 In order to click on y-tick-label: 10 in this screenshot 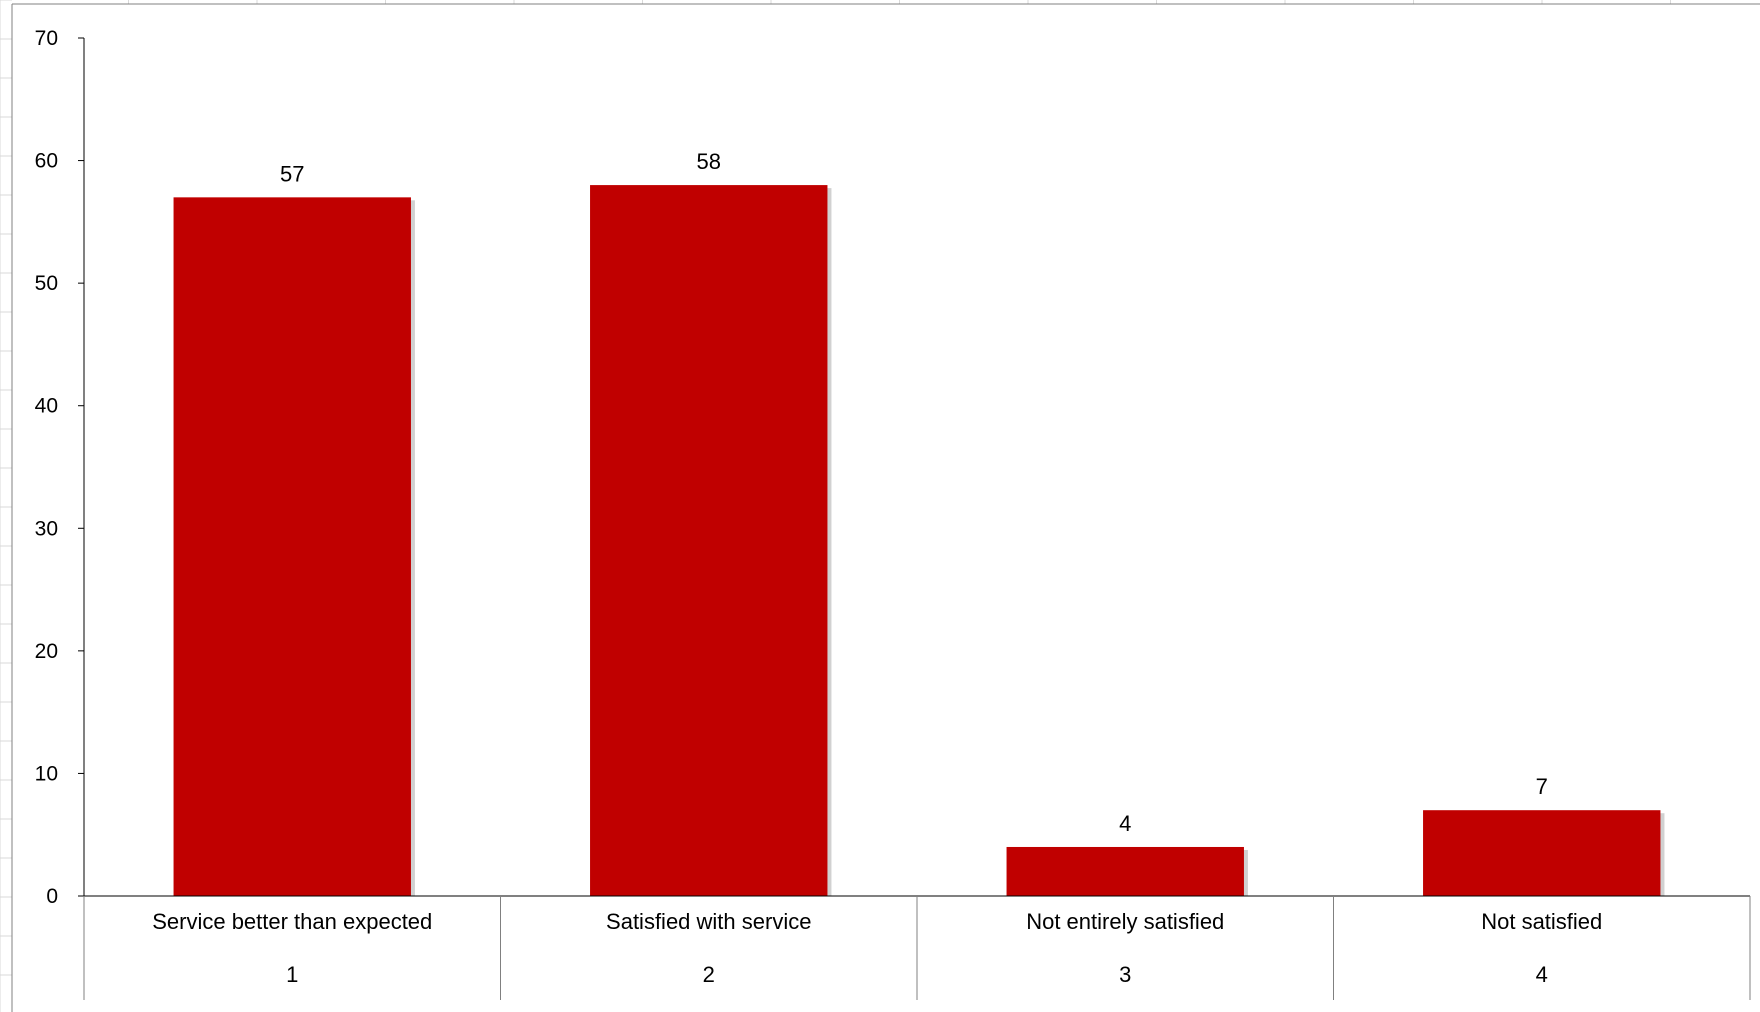, I will do `click(46, 773)`.